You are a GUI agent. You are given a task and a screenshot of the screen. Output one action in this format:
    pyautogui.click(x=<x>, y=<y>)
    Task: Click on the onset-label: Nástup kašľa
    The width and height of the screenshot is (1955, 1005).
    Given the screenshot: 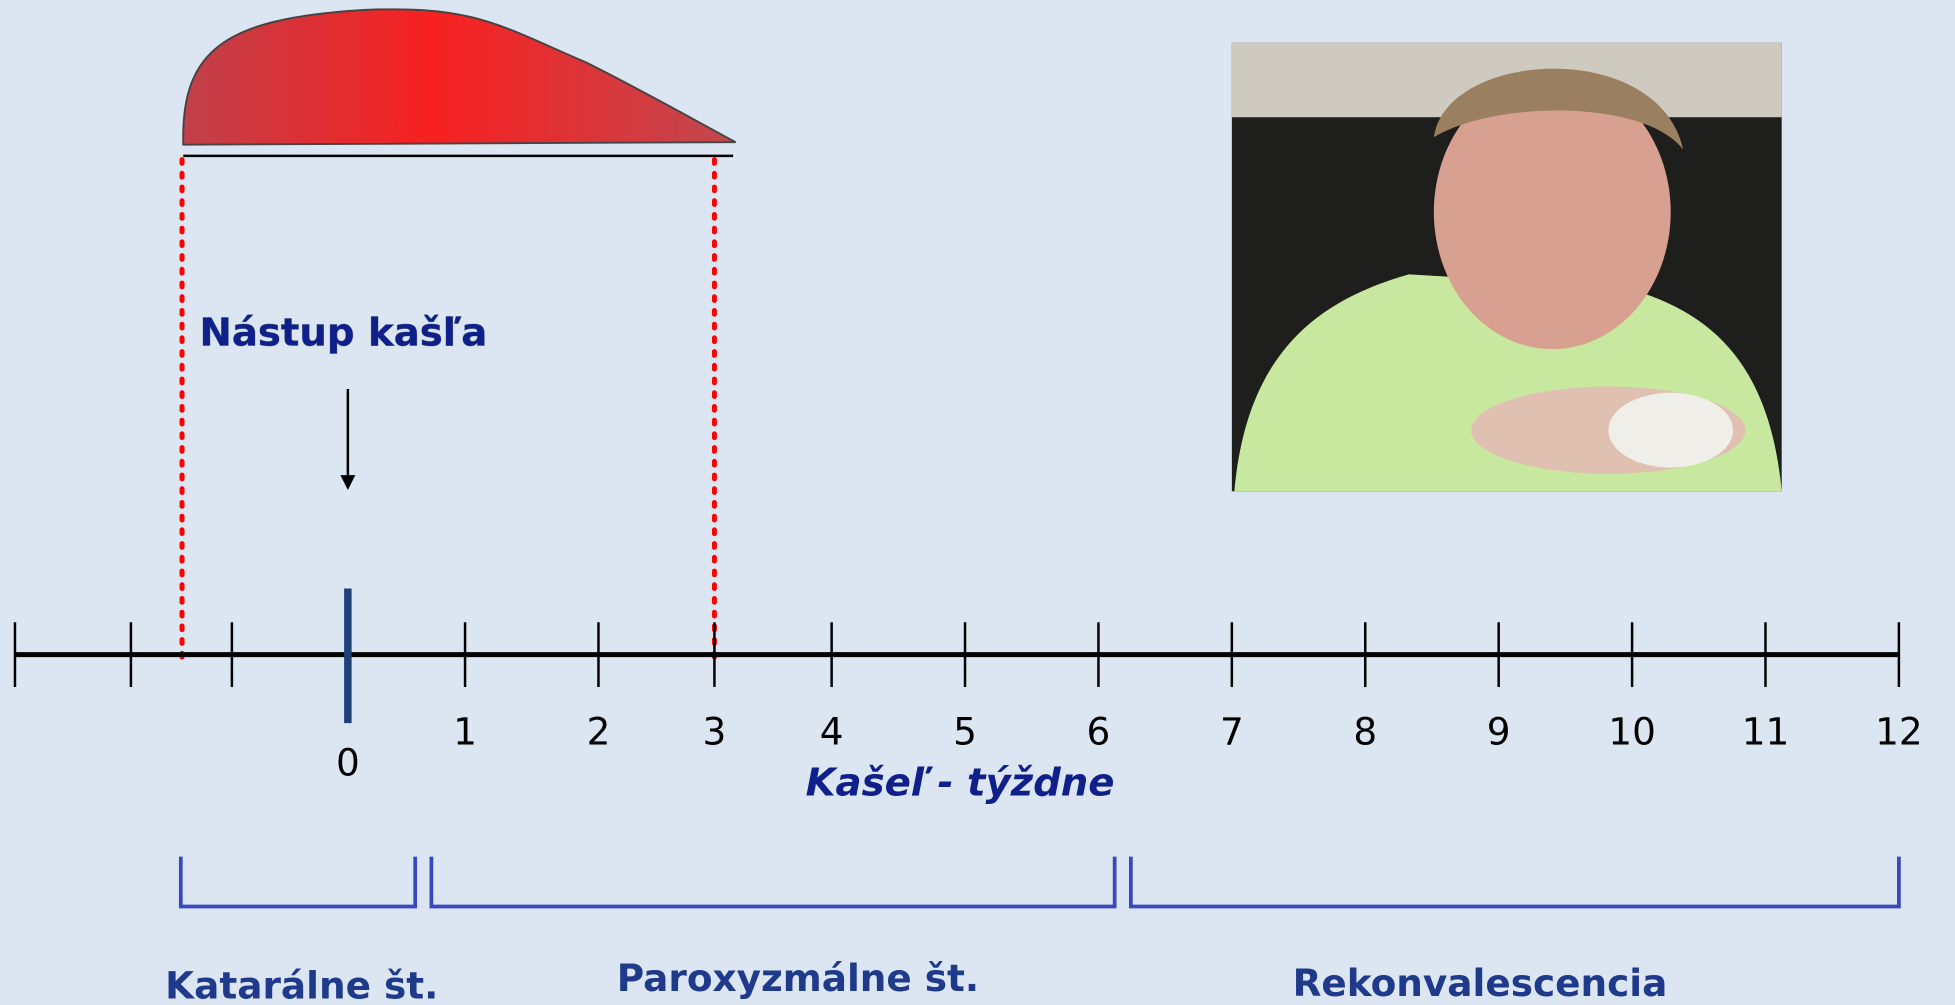 What is the action you would take?
    pyautogui.click(x=343, y=332)
    